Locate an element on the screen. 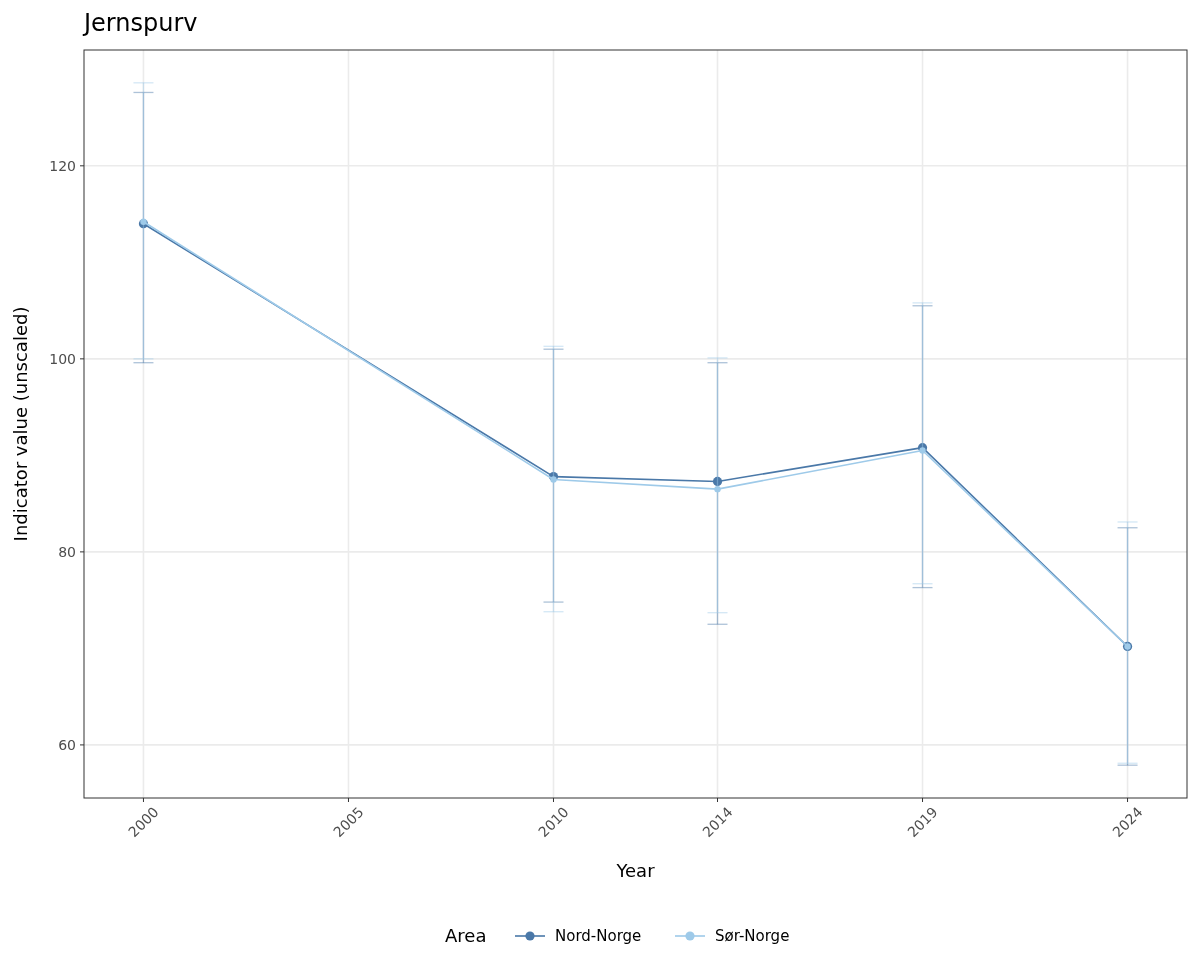 The height and width of the screenshot is (975, 1200). chart-title: Jernspurv is located at coordinates (140, 23).